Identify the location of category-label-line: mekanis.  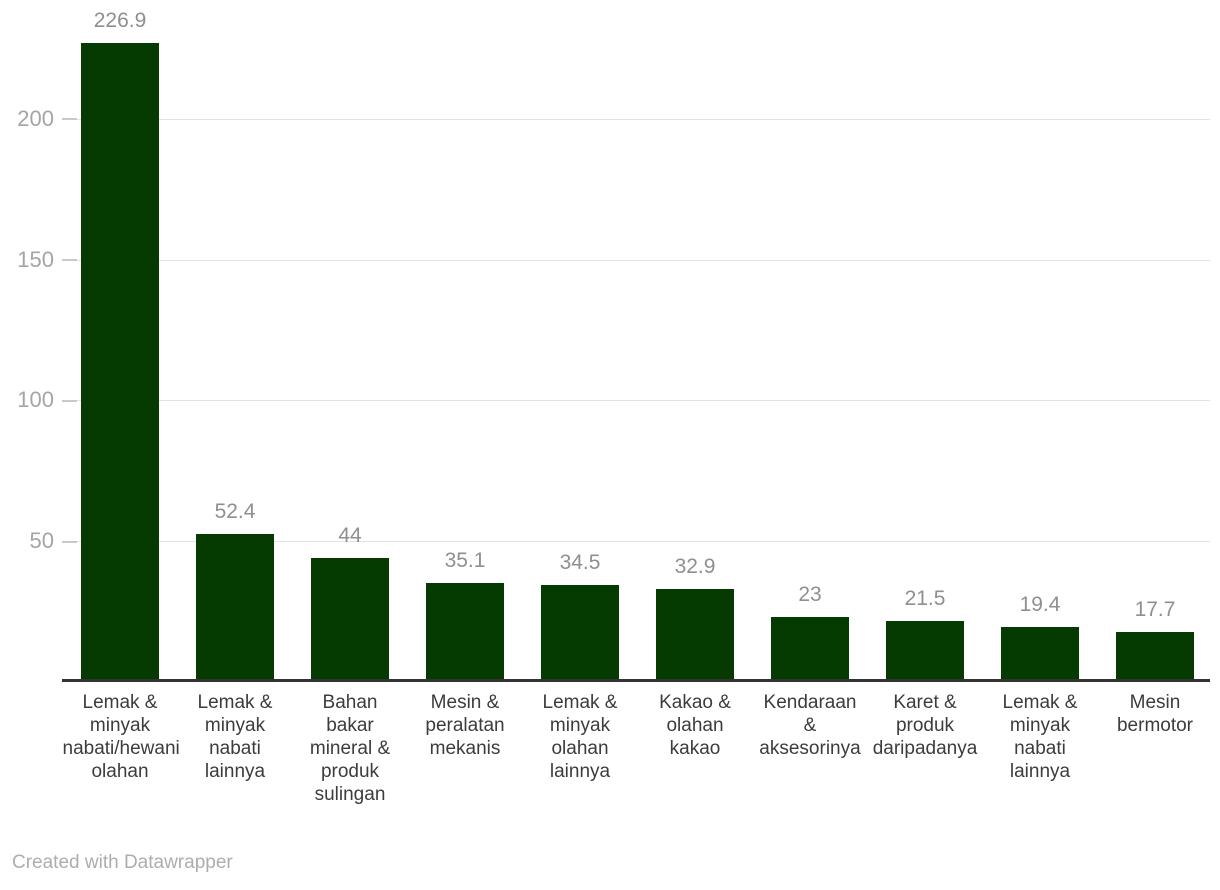
(465, 748).